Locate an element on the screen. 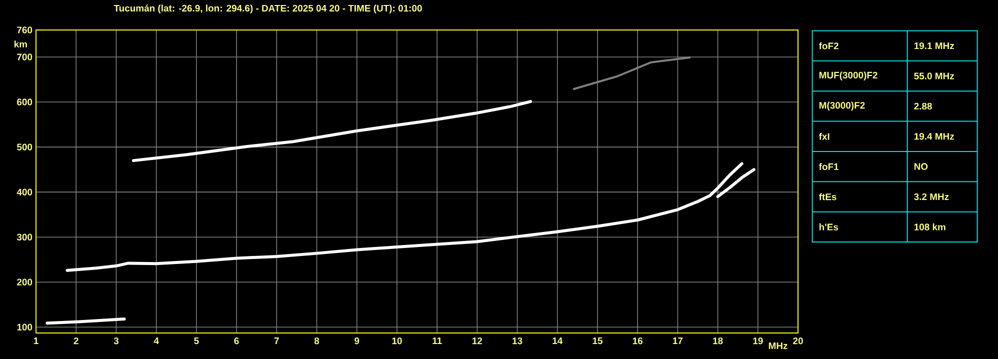  x-tick-label: 20 is located at coordinates (798, 341).